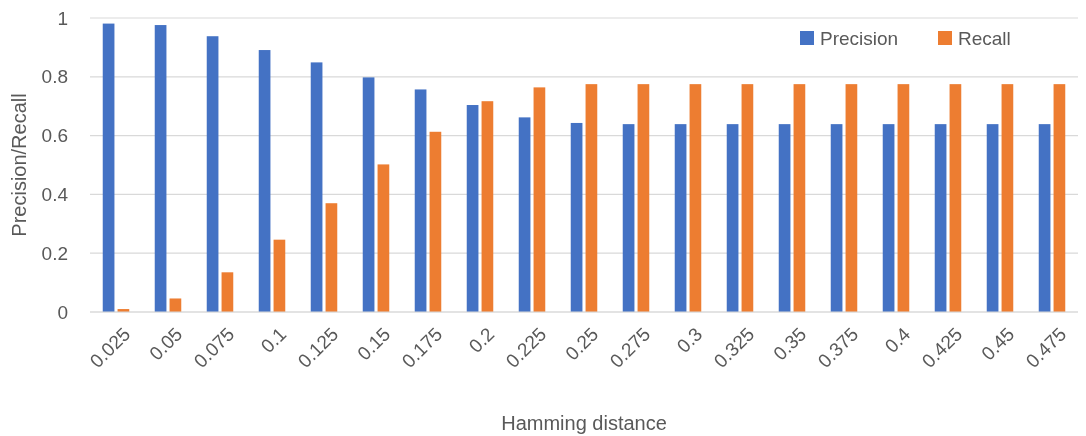  Describe the element at coordinates (984, 38) in the screenshot. I see `legend-label: Recall` at that location.